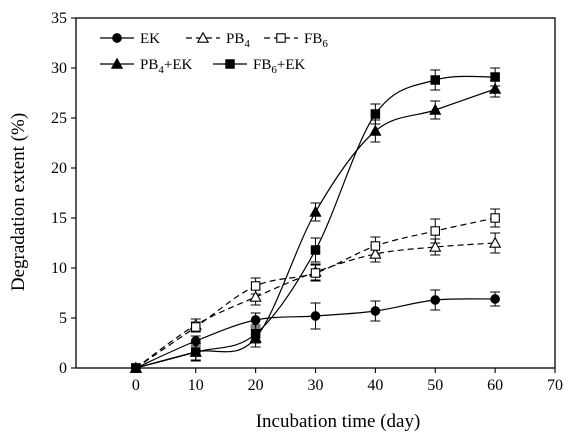 Image resolution: width=573 pixels, height=433 pixels. I want to click on x-tick-label: 20, so click(256, 385).